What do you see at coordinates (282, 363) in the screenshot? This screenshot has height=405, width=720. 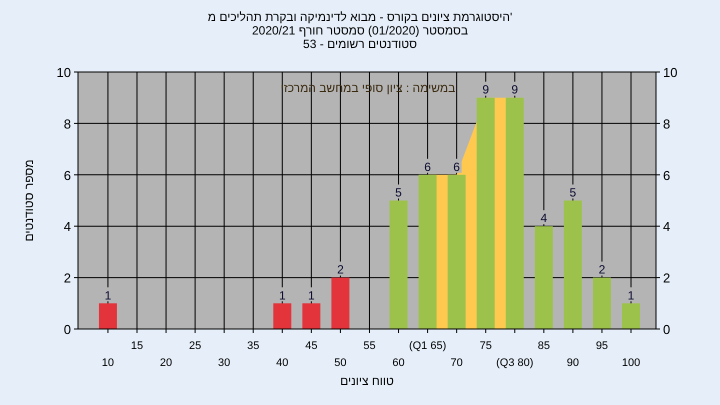 I see `x-tick-label: 40` at bounding box center [282, 363].